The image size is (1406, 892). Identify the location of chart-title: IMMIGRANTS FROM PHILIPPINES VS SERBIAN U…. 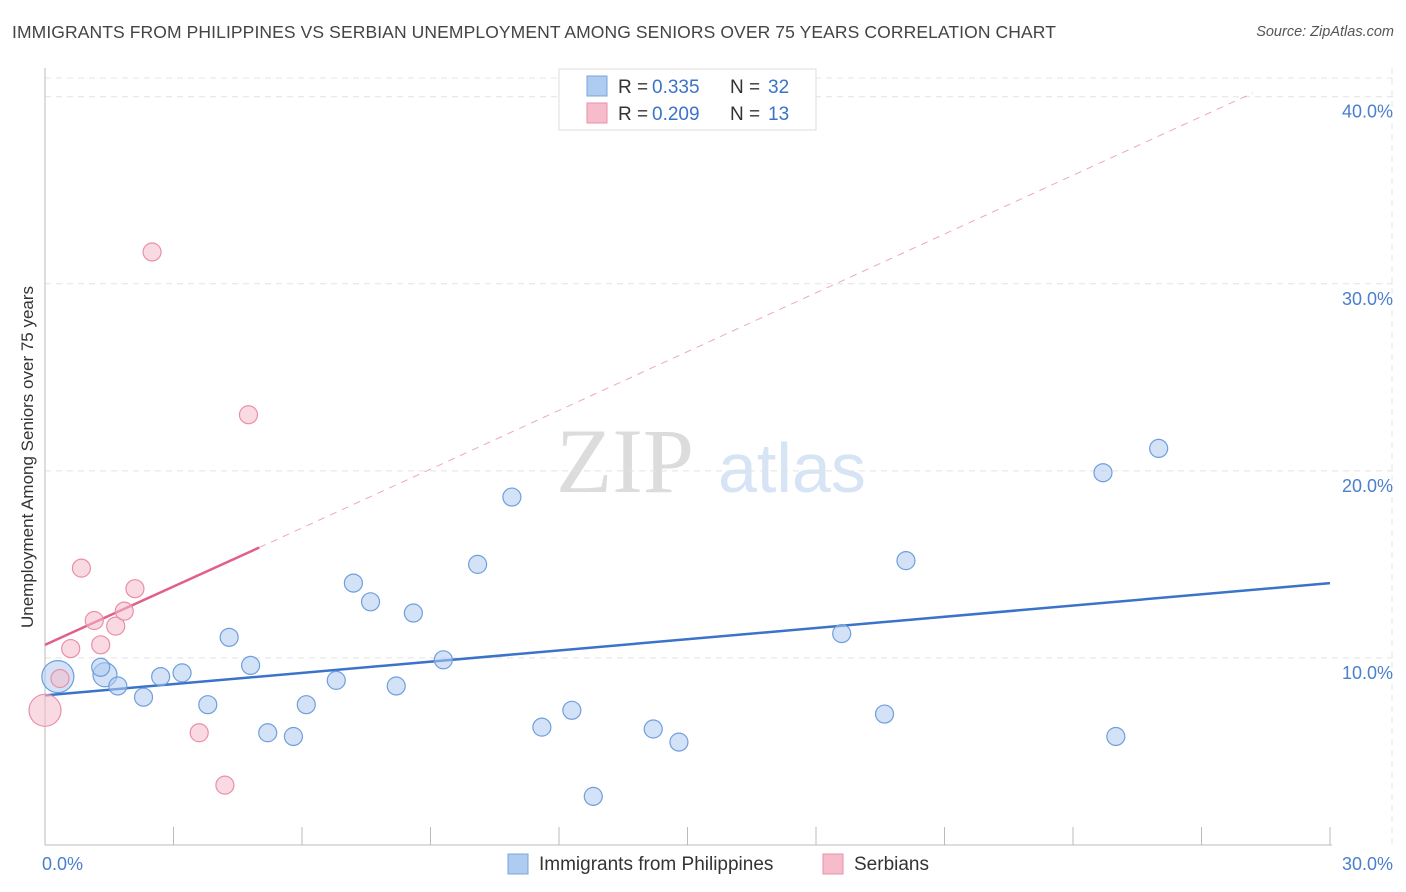
(534, 32).